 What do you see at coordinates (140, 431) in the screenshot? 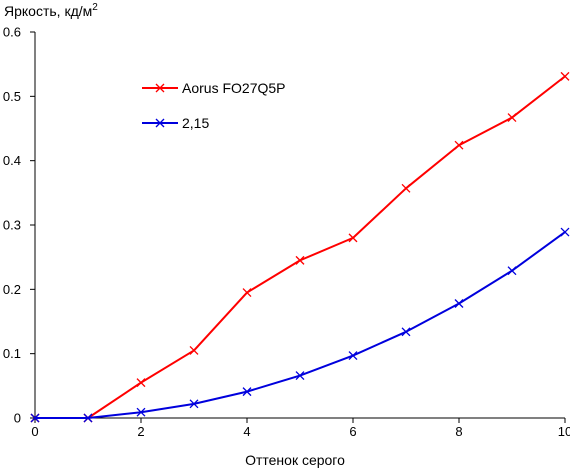
I see `x-tick-label: 2` at bounding box center [140, 431].